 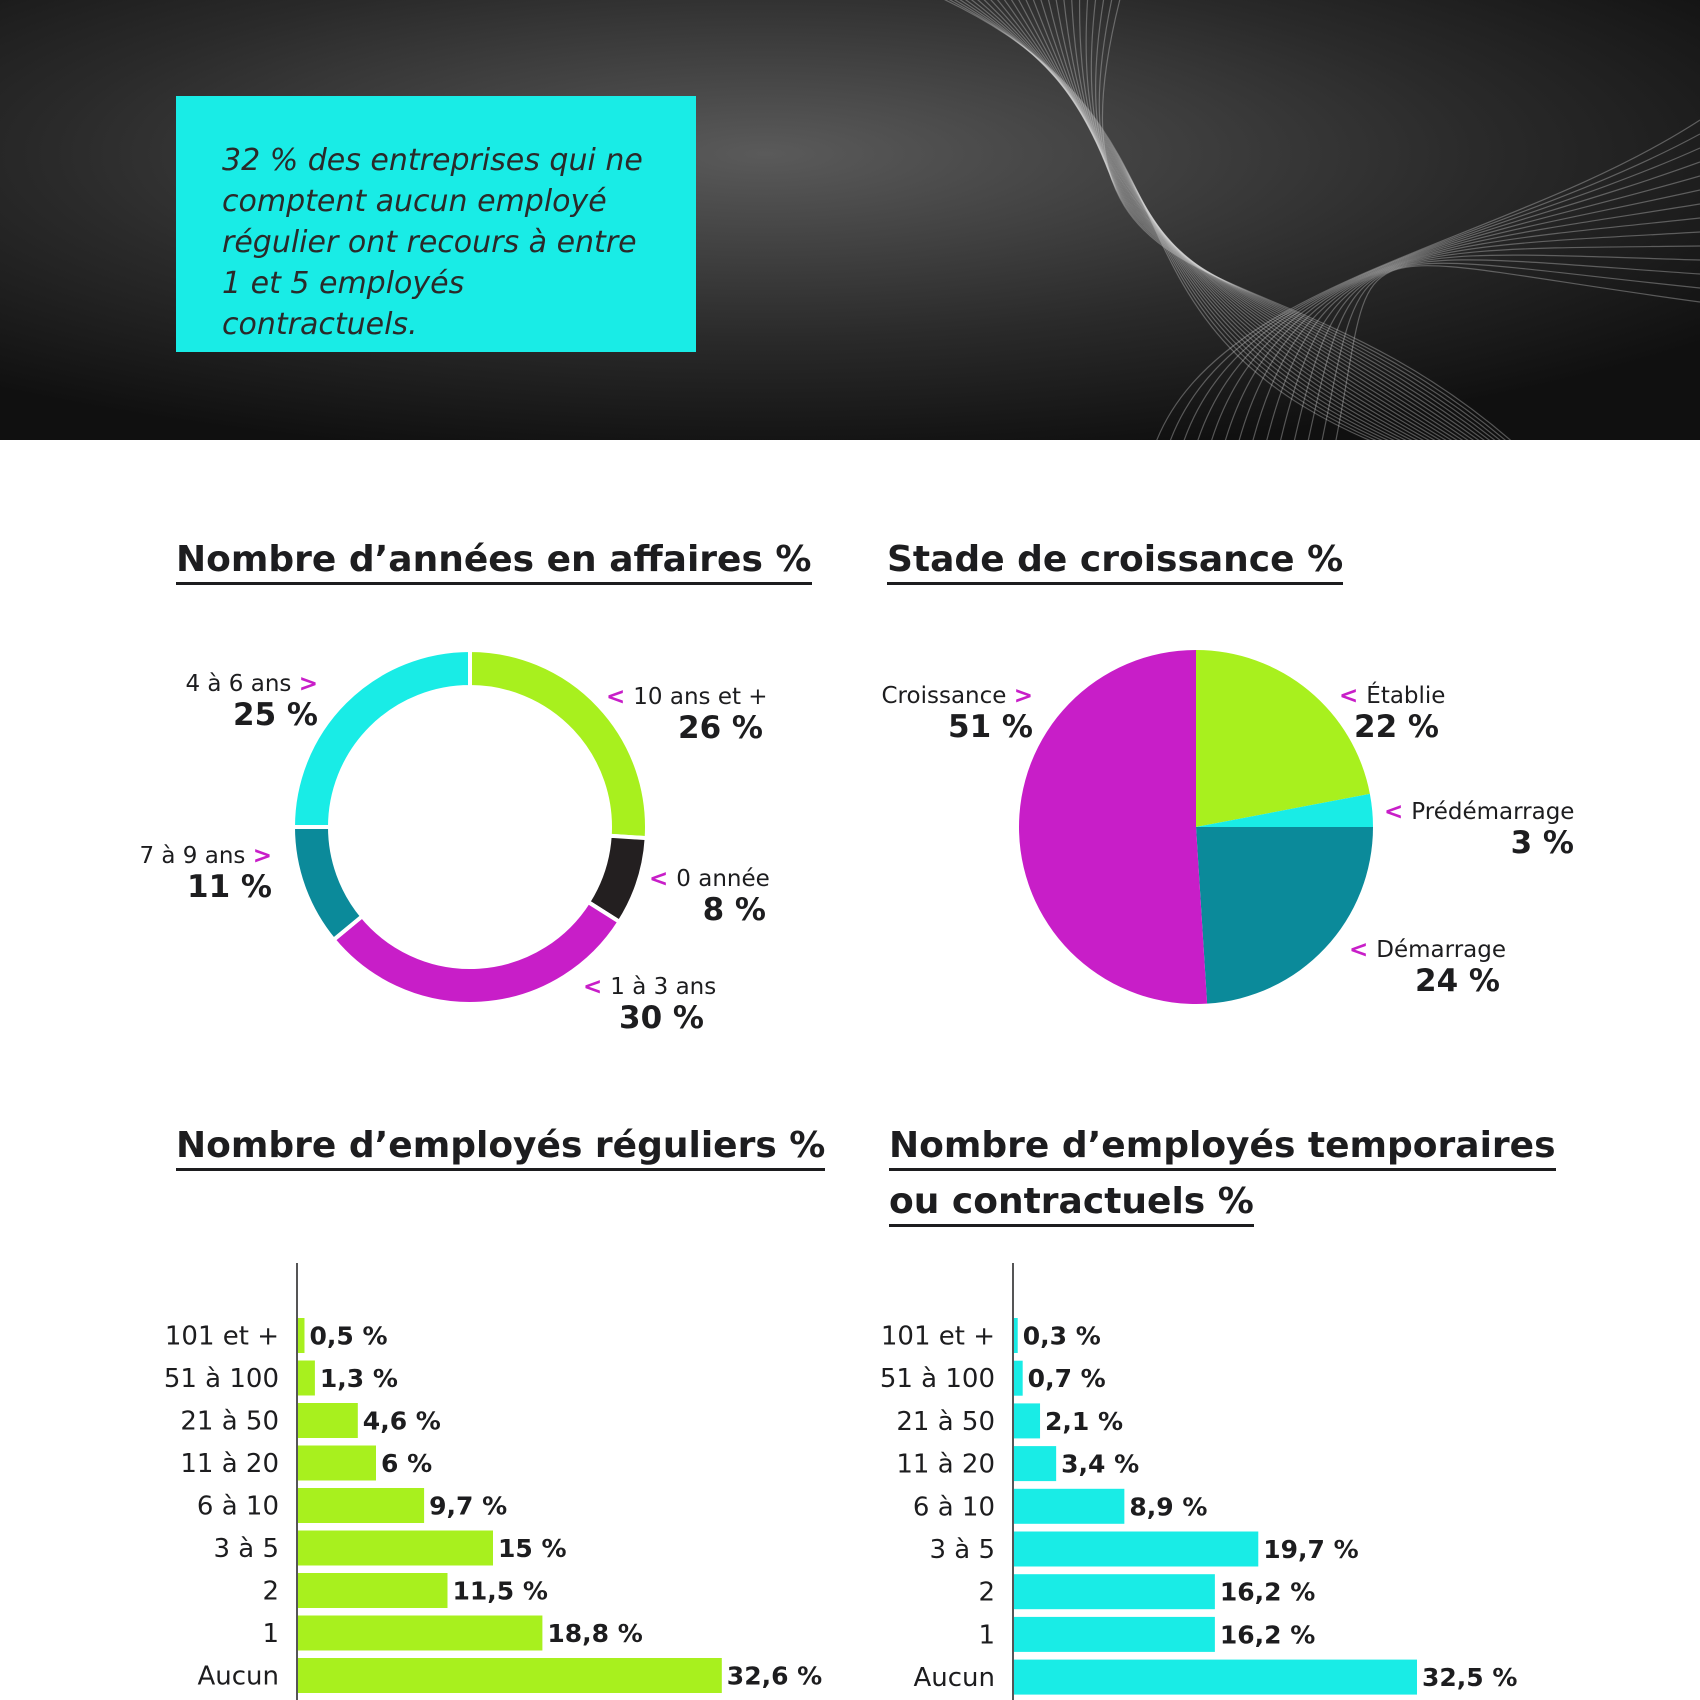 What do you see at coordinates (709, 879) in the screenshot?
I see `slice-label-0-annee: < 0 année` at bounding box center [709, 879].